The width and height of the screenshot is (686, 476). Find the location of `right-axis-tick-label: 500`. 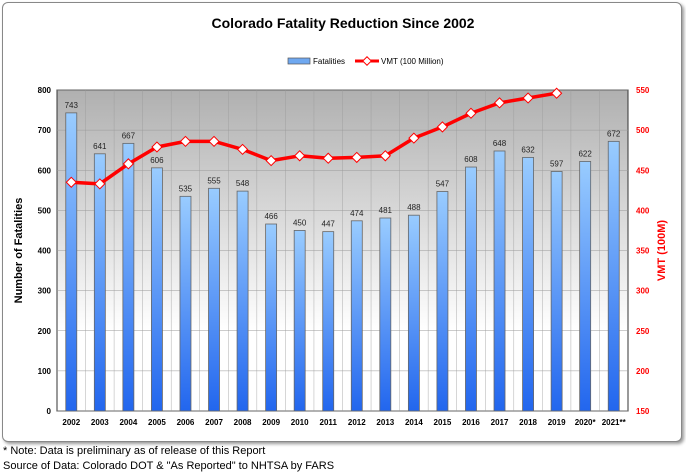

right-axis-tick-label: 500 is located at coordinates (643, 130).